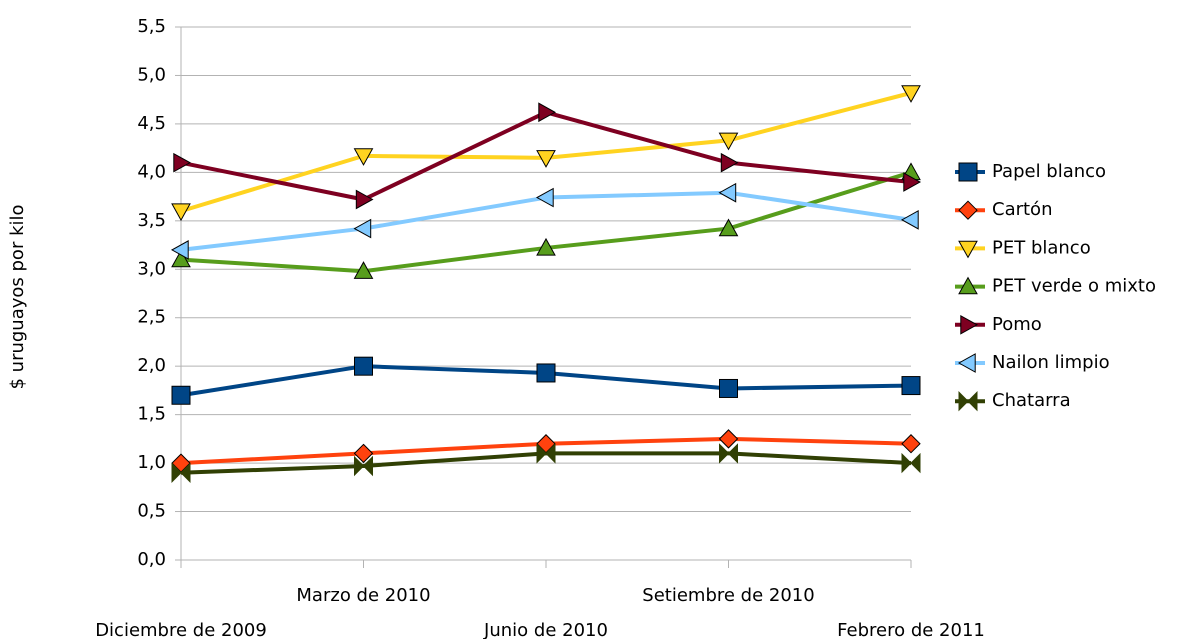 This screenshot has width=1192, height=639. Describe the element at coordinates (728, 595) in the screenshot. I see `x-tick-label: Setiembre de 2010` at that location.